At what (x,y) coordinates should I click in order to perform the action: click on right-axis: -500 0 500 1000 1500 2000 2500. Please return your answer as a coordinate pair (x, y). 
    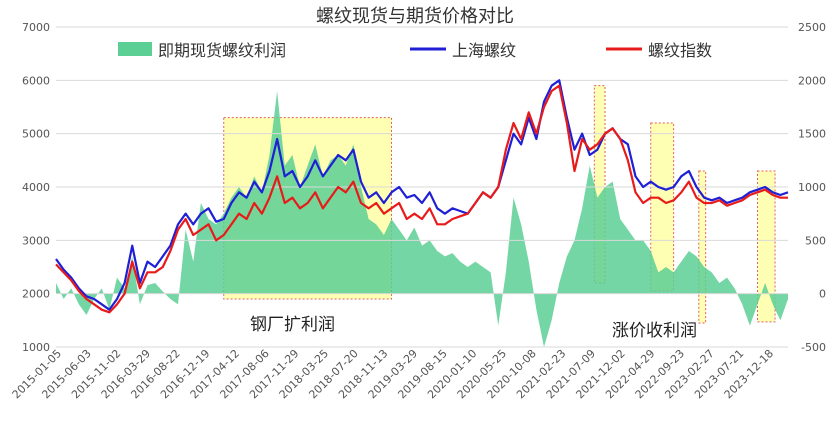
    Looking at the image, I should click on (812, 187).